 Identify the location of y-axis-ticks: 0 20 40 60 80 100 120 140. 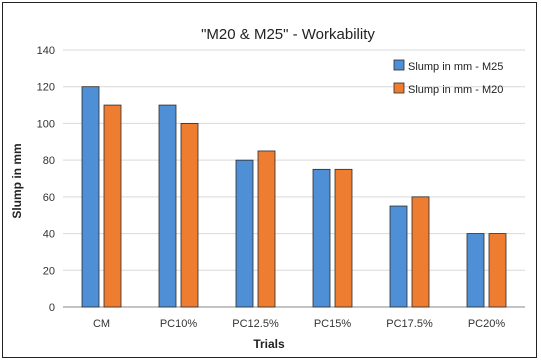
(46, 179).